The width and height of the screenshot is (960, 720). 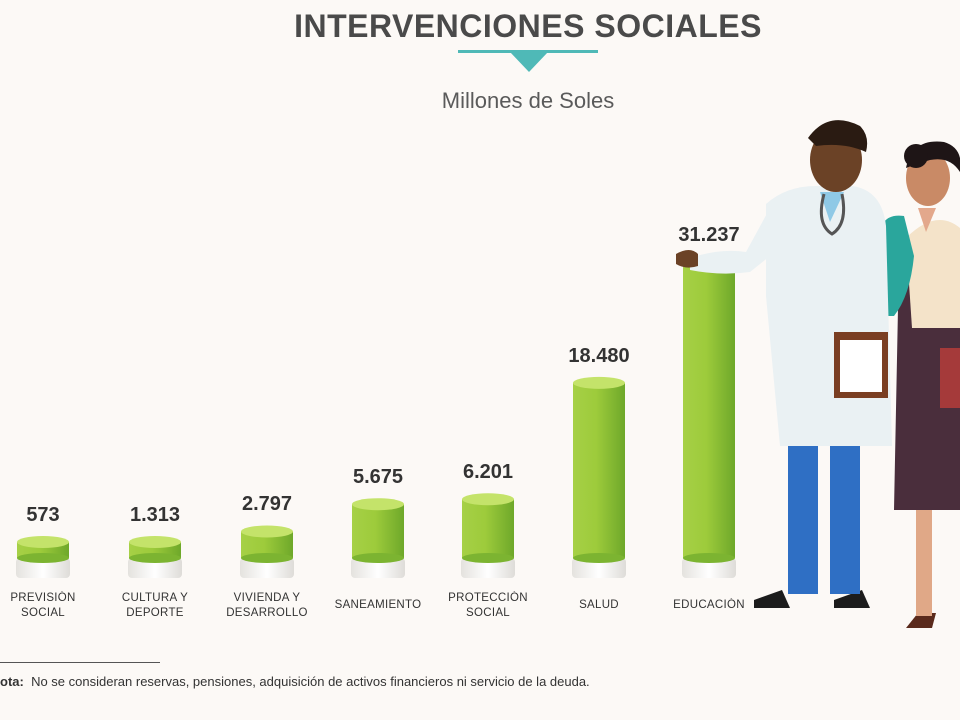 I want to click on footnote-rule, so click(x=80, y=662).